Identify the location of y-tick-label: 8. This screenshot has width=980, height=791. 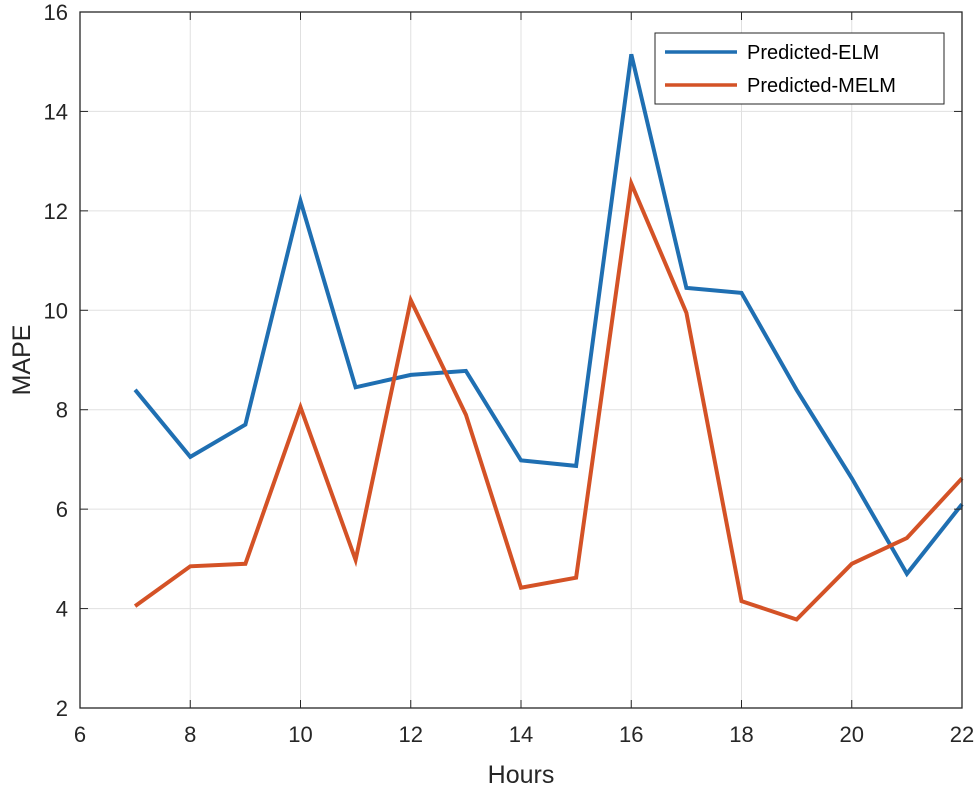
(62, 410).